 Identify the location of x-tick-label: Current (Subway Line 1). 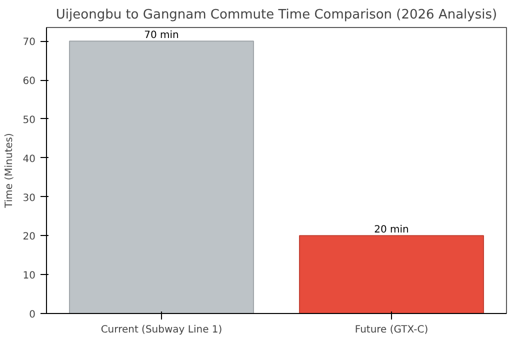
(161, 330).